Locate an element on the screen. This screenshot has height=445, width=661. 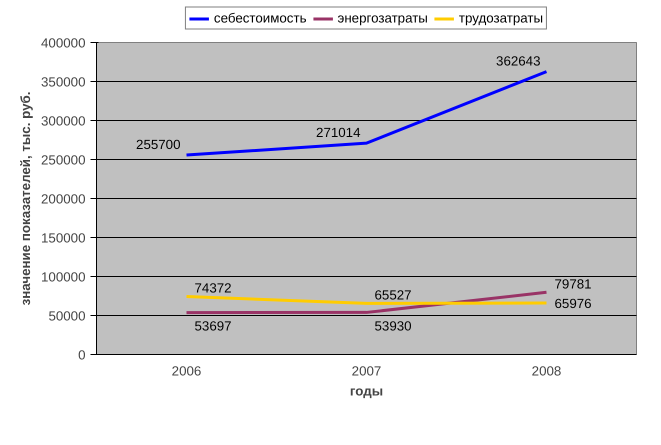
y-tick-label: 400000 is located at coordinates (63, 43).